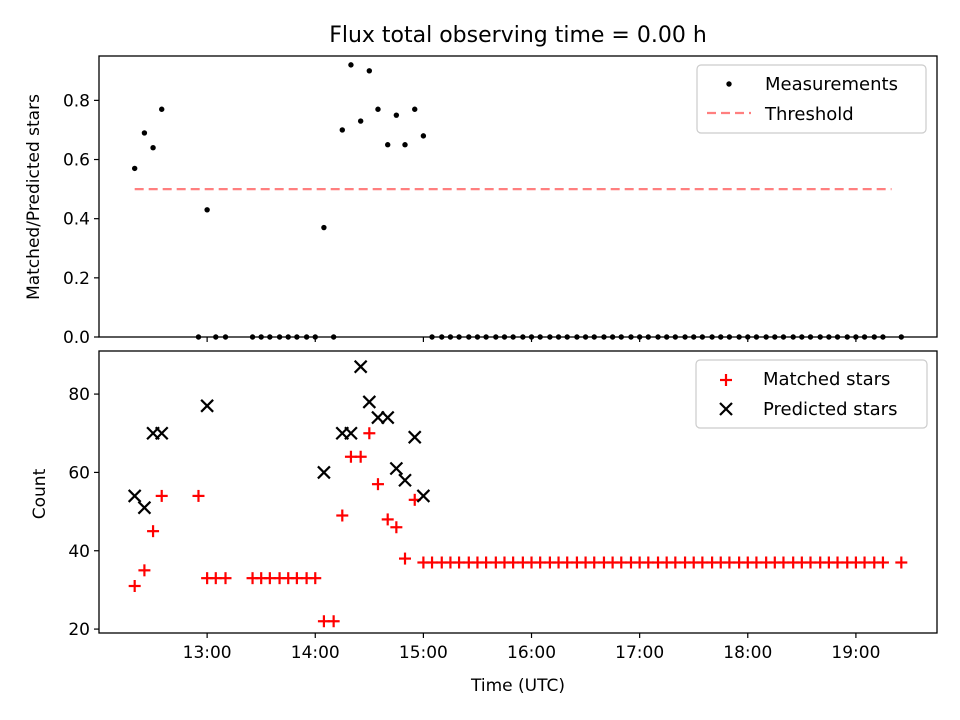 This screenshot has width=960, height=720. I want to click on bottom-xaxis-ticks: 13:00 14:00 15:00 16:00 17:00 18:00 19:00, so click(531, 648).